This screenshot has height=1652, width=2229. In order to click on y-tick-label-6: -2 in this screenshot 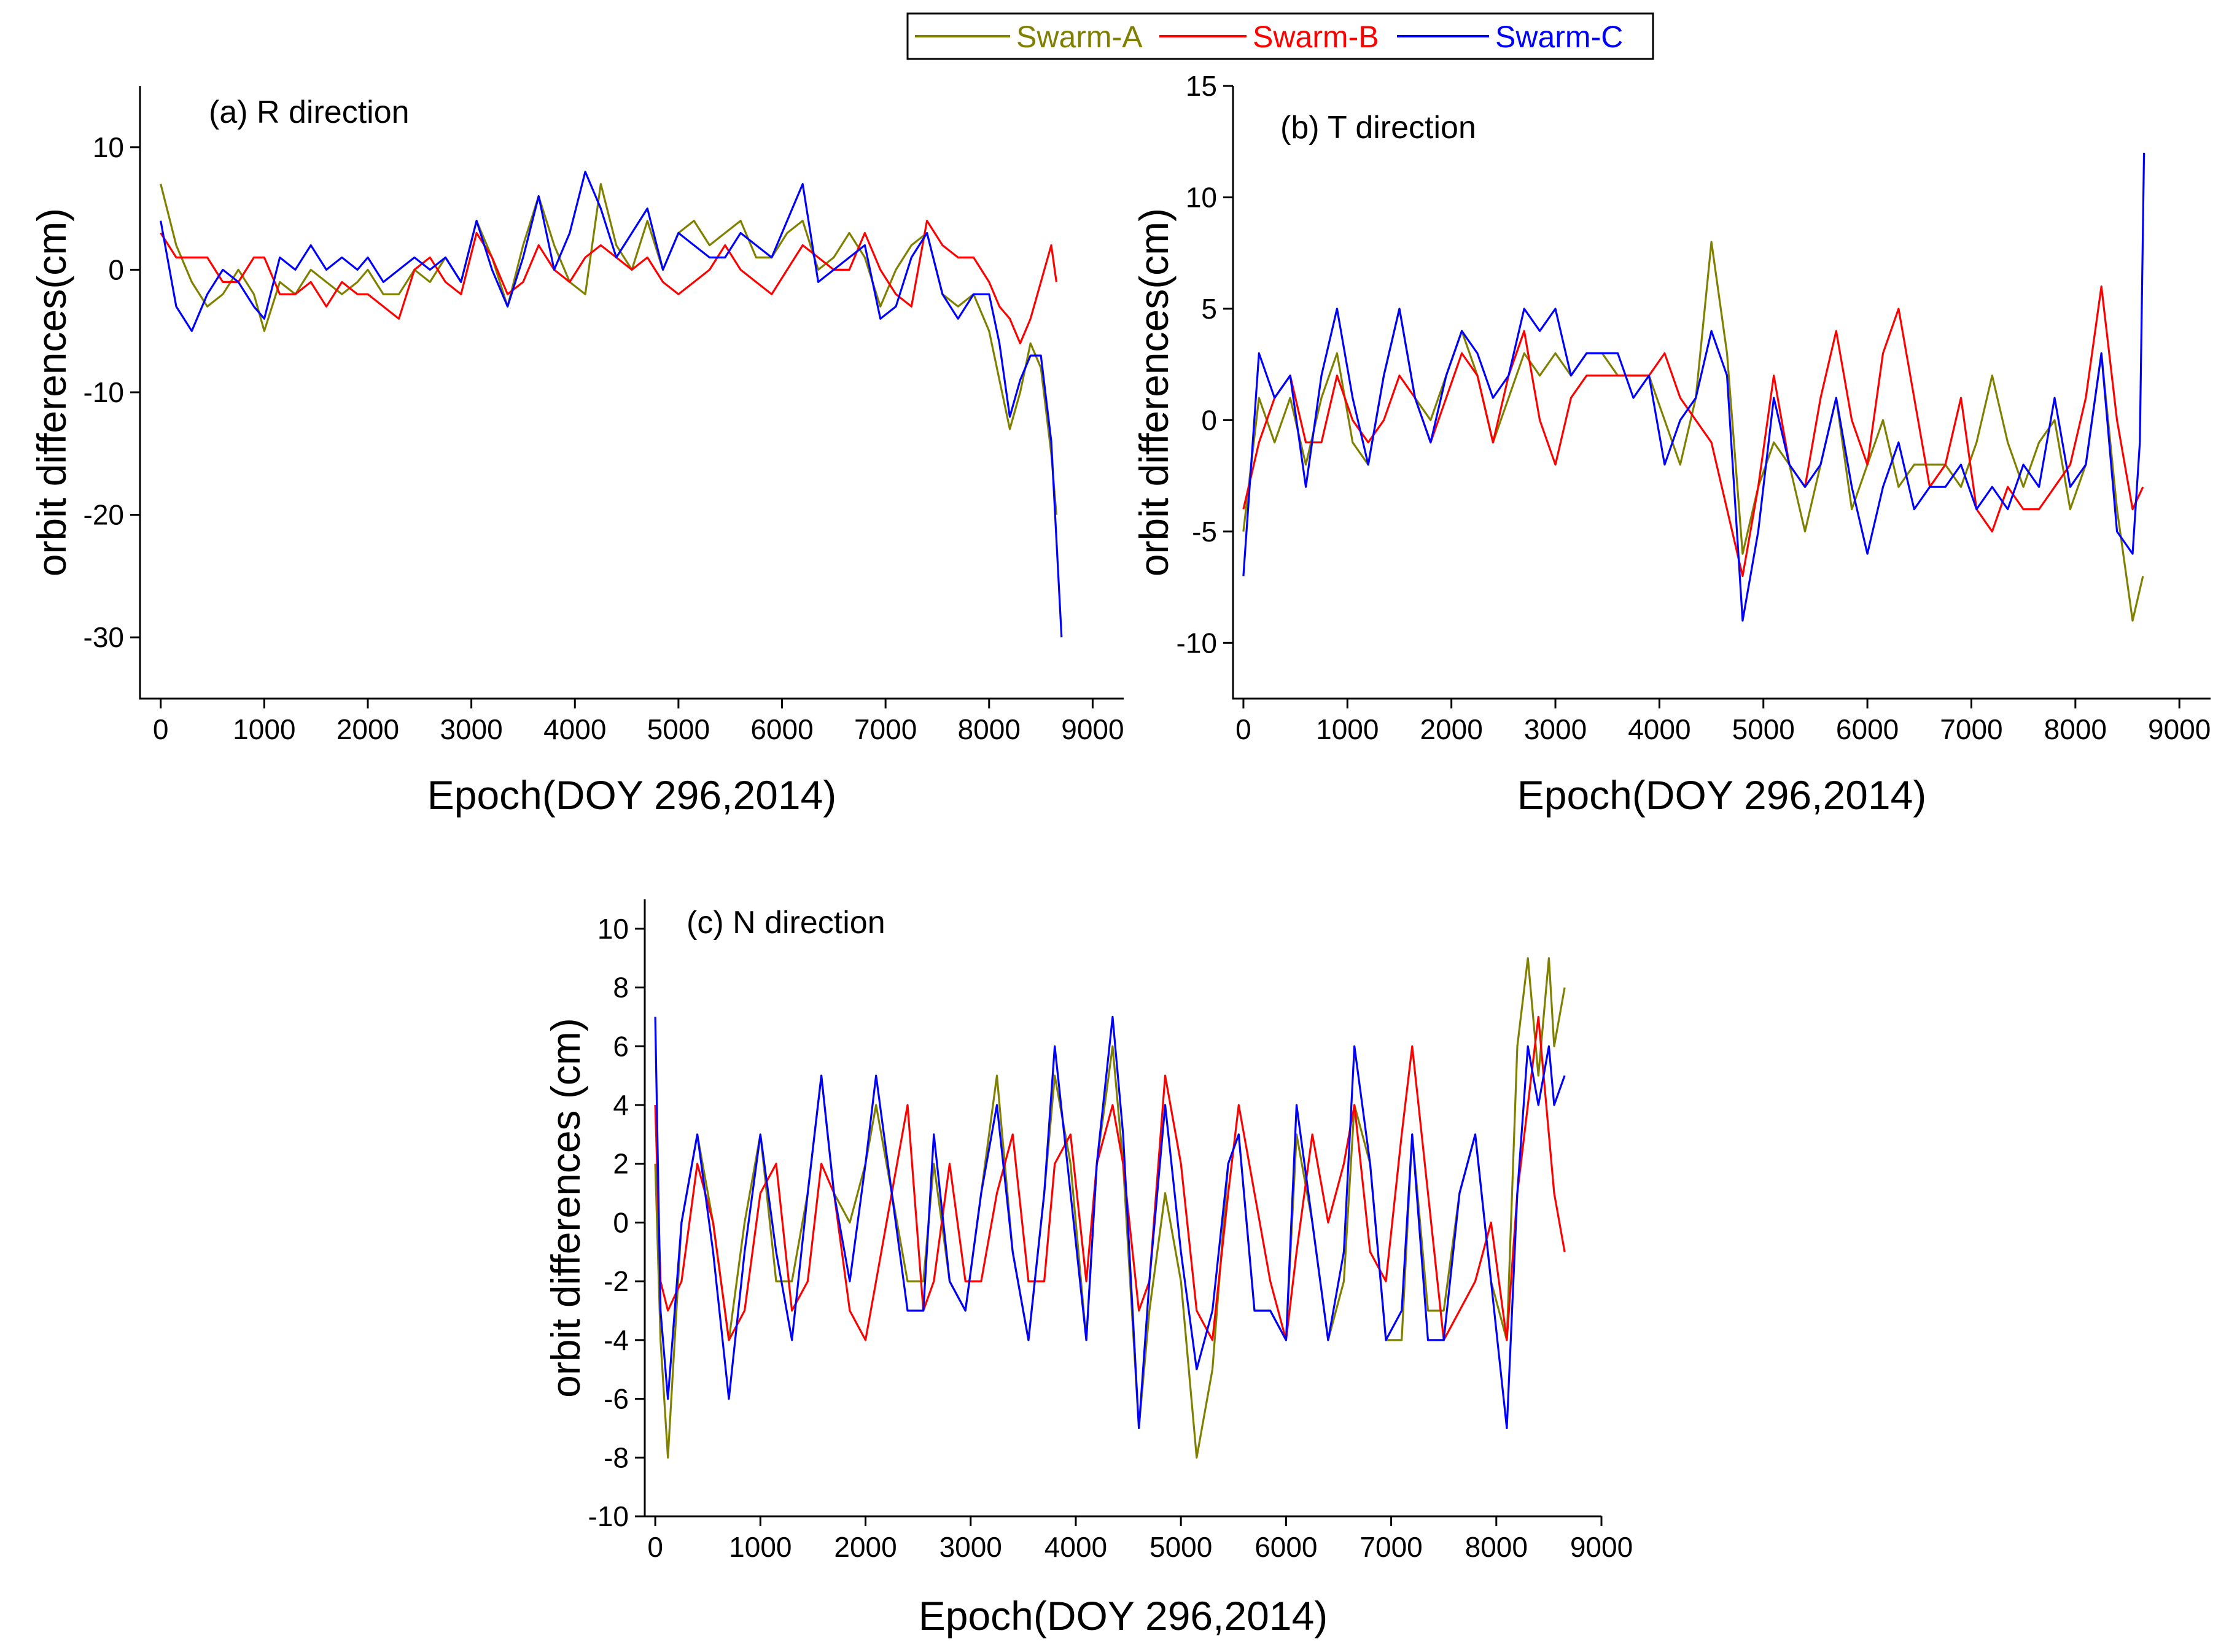, I will do `click(616, 1281)`.